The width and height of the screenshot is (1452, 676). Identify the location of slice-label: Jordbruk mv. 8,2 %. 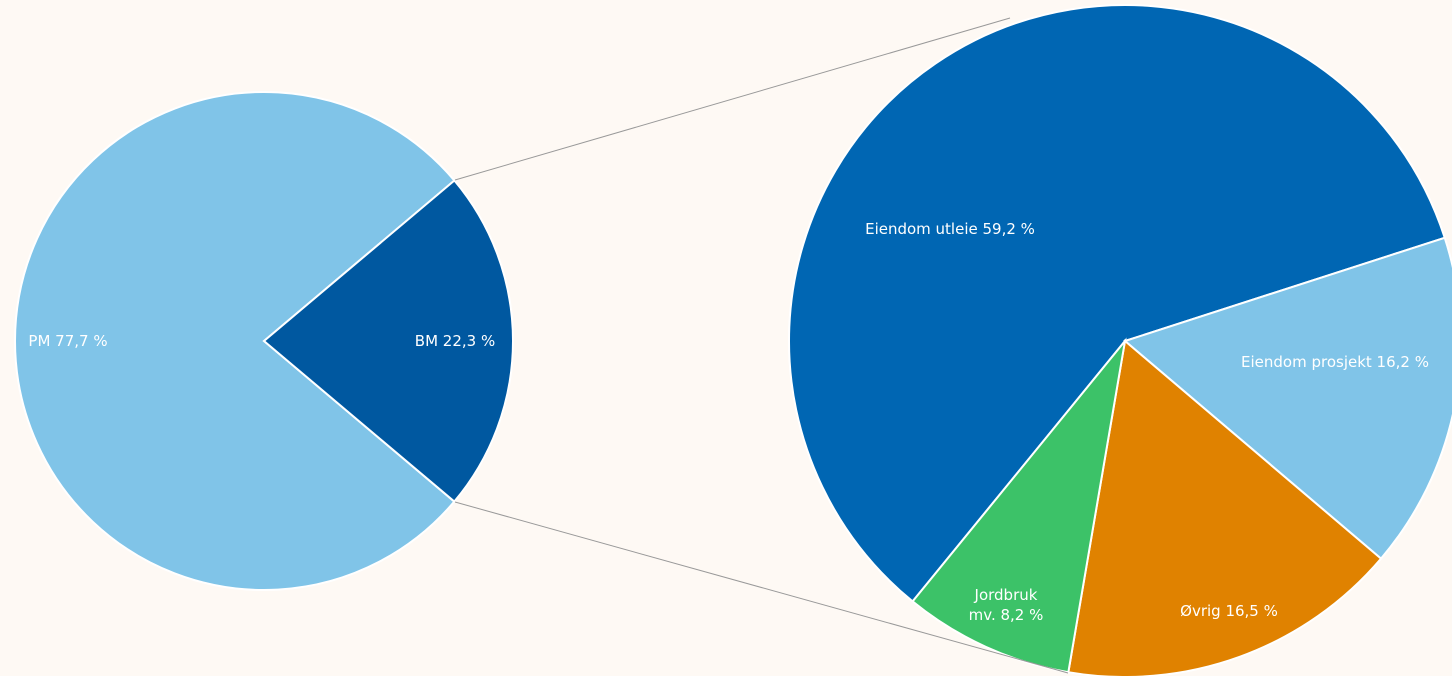
(1006, 605).